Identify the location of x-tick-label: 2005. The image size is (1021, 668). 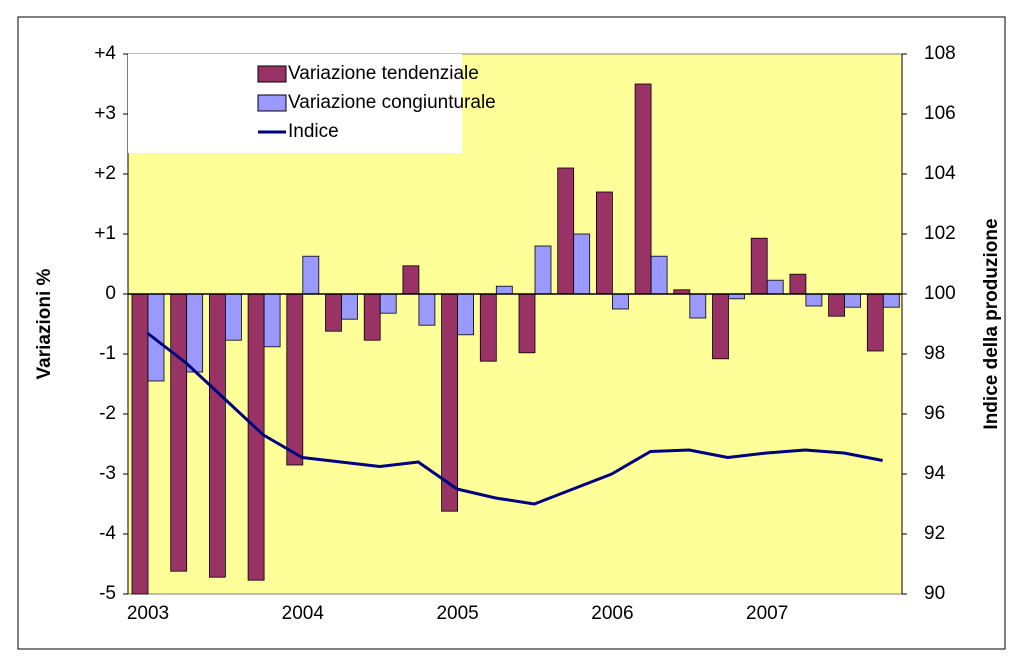
(457, 613).